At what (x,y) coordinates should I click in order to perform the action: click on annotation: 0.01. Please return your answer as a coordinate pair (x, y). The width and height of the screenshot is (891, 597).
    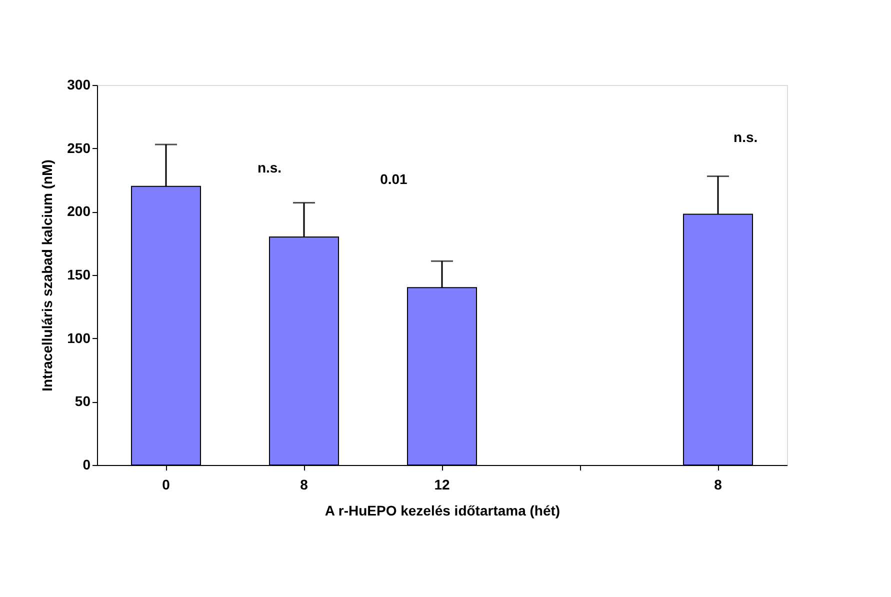
    Looking at the image, I should click on (394, 179).